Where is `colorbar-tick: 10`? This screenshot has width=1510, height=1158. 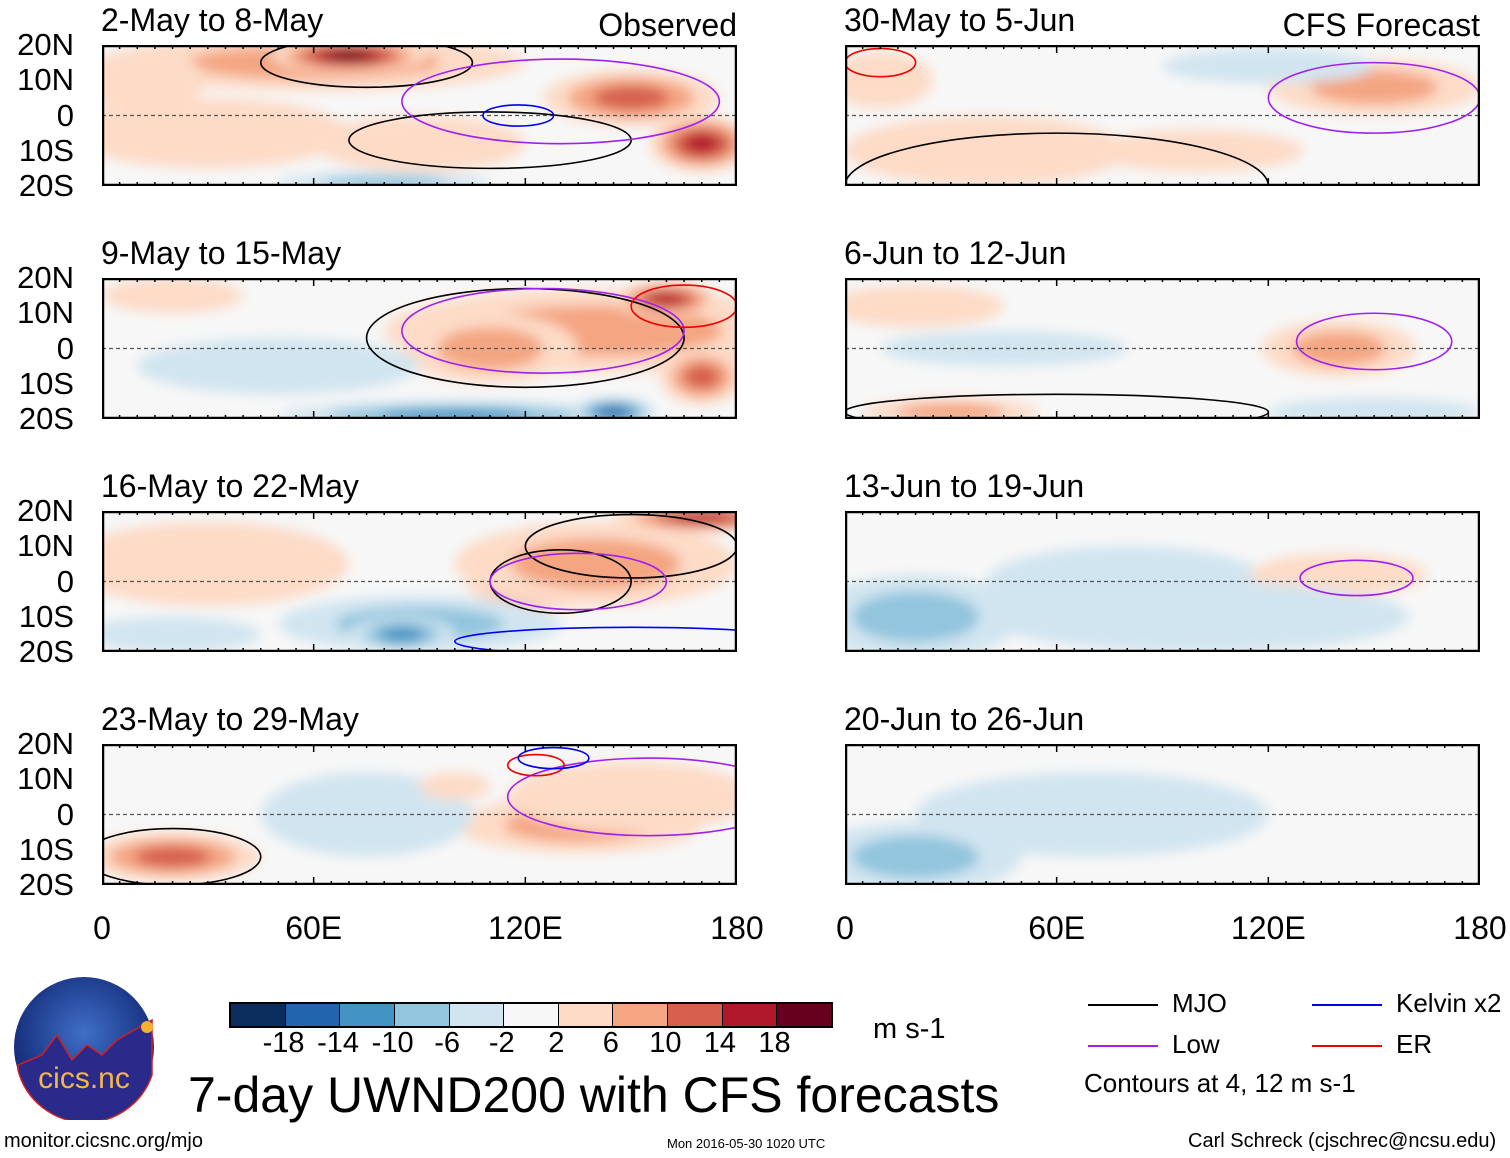
colorbar-tick: 10 is located at coordinates (665, 1043).